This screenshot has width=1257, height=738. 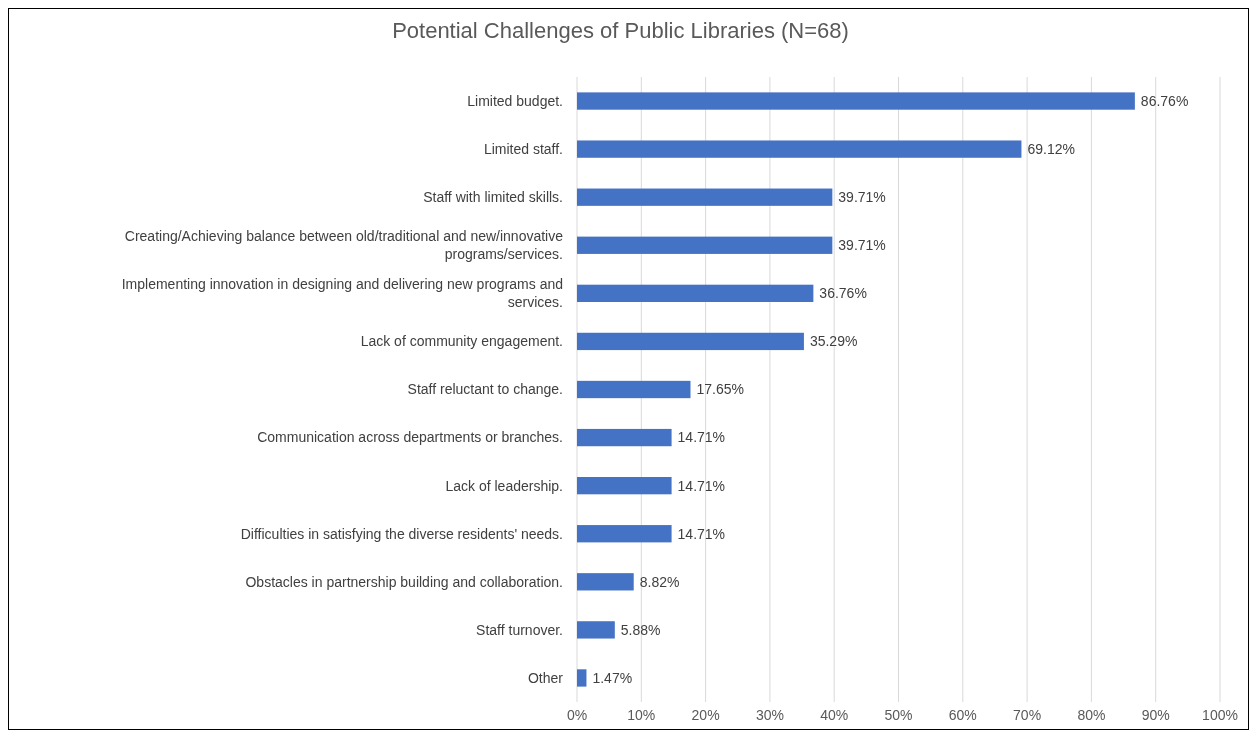 What do you see at coordinates (1155, 715) in the screenshot?
I see `x-tick-label: 90%` at bounding box center [1155, 715].